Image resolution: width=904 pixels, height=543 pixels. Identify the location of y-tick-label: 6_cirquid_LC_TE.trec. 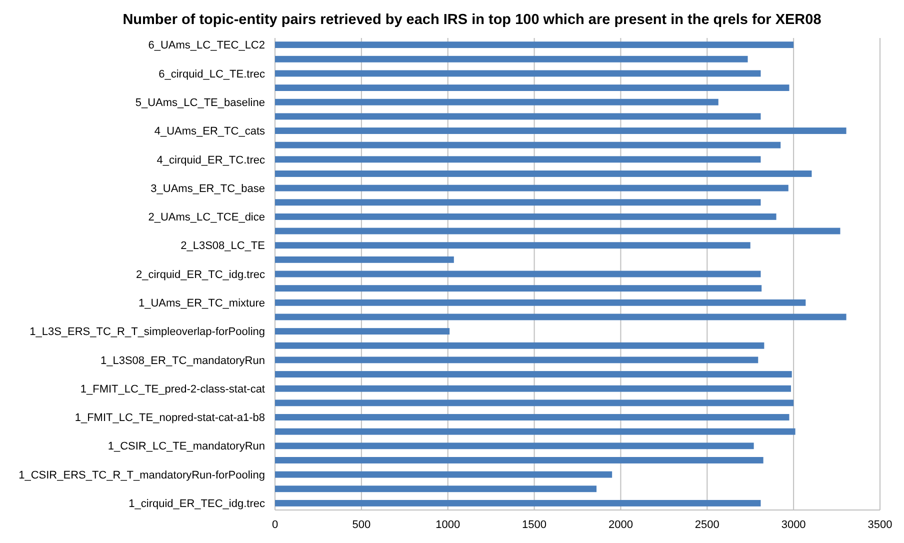
(212, 74).